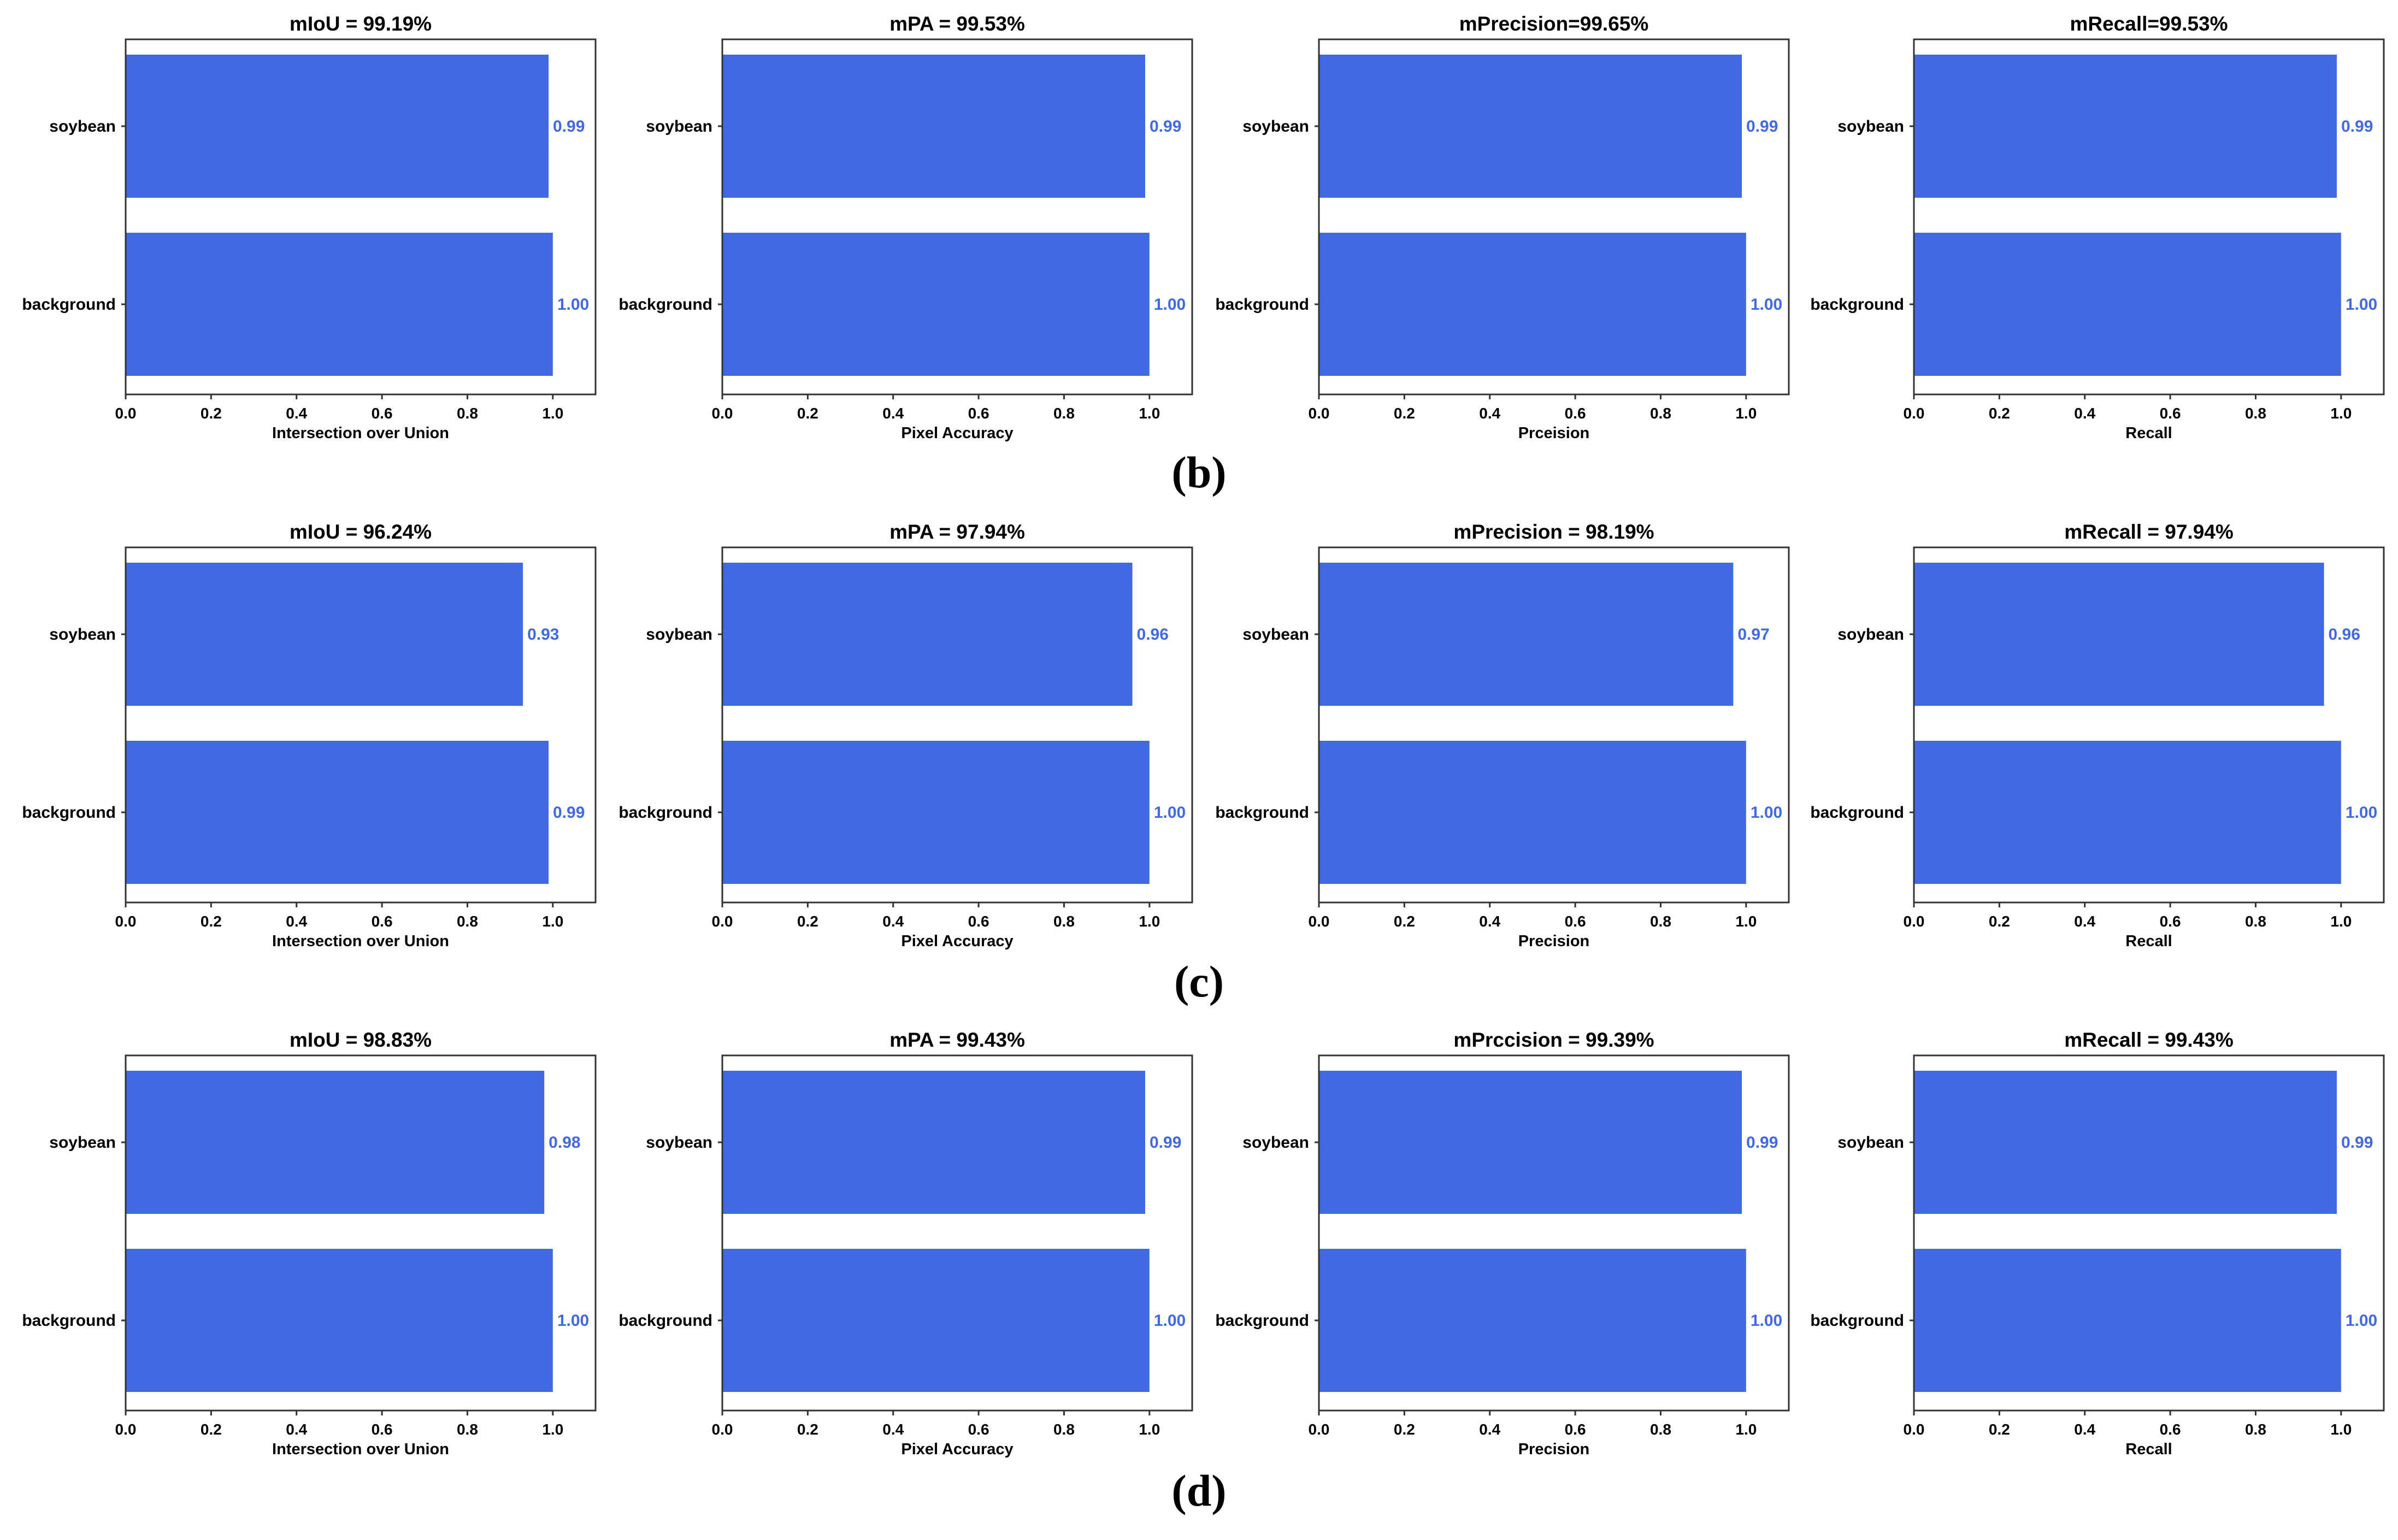 This screenshot has height=1540, width=2398. I want to click on panel-label-b: (b), so click(1199, 472).